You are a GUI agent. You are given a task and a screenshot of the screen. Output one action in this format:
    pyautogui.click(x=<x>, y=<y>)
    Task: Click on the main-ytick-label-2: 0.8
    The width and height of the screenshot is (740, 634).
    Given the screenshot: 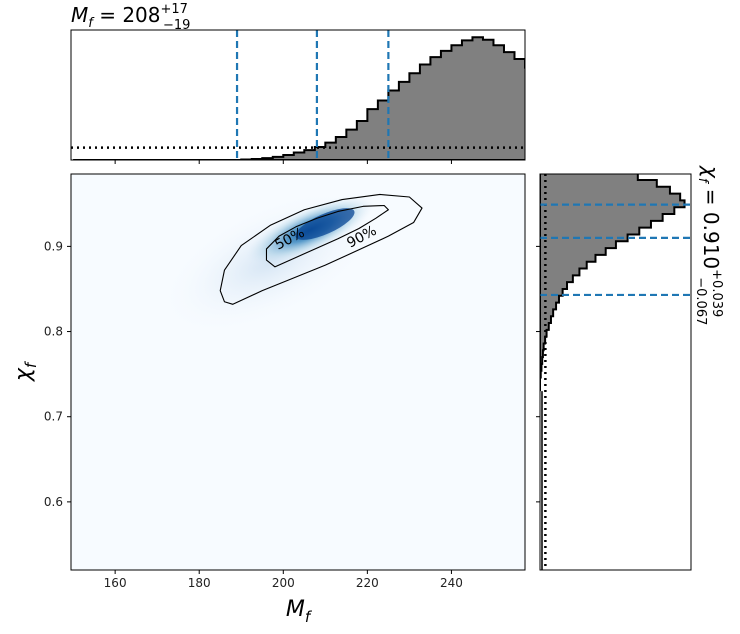 What is the action you would take?
    pyautogui.click(x=53, y=332)
    